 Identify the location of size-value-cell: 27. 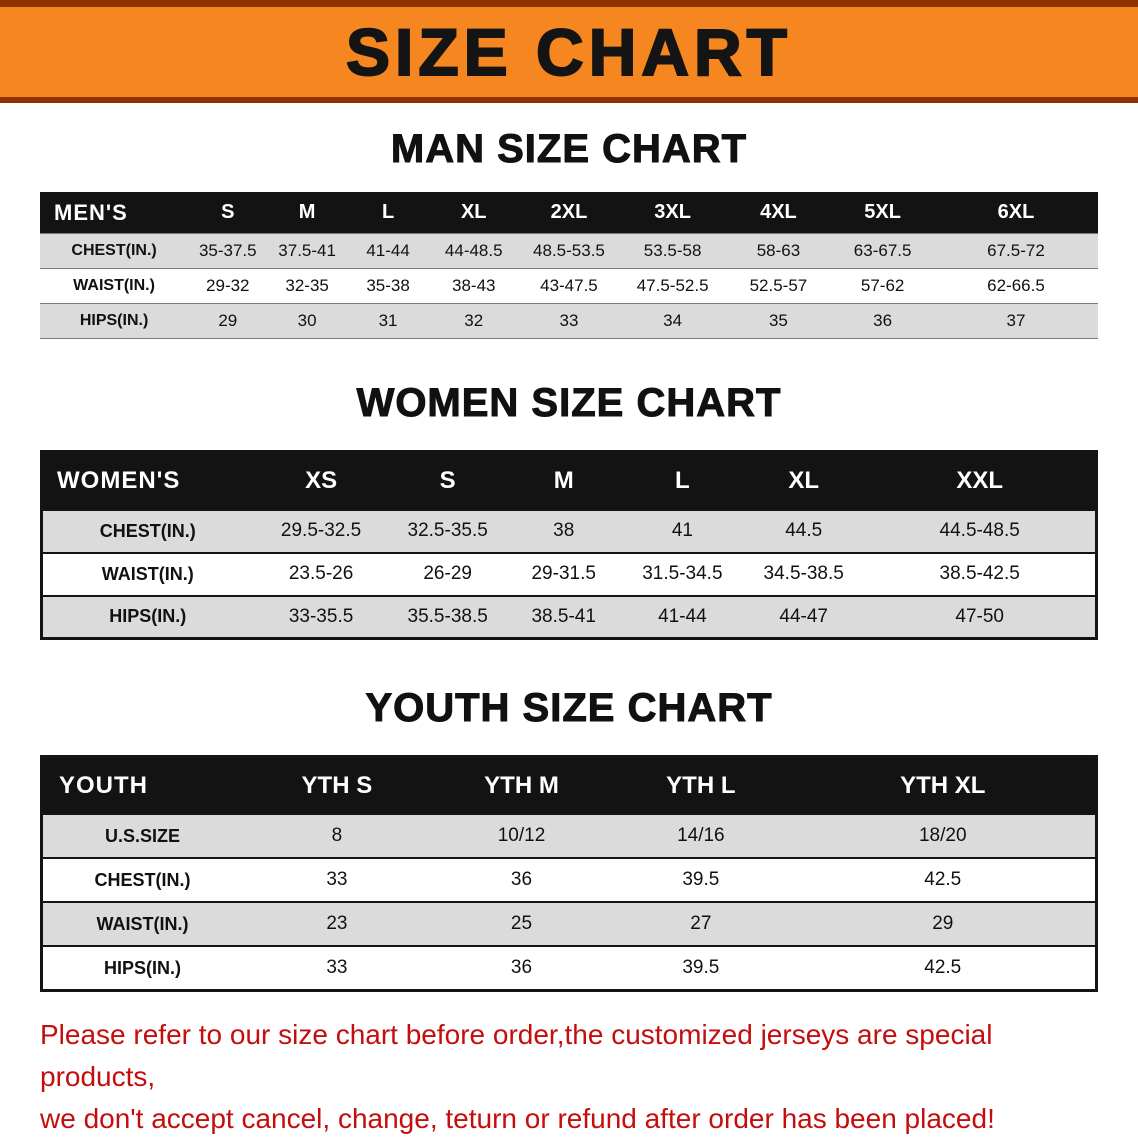
(701, 924).